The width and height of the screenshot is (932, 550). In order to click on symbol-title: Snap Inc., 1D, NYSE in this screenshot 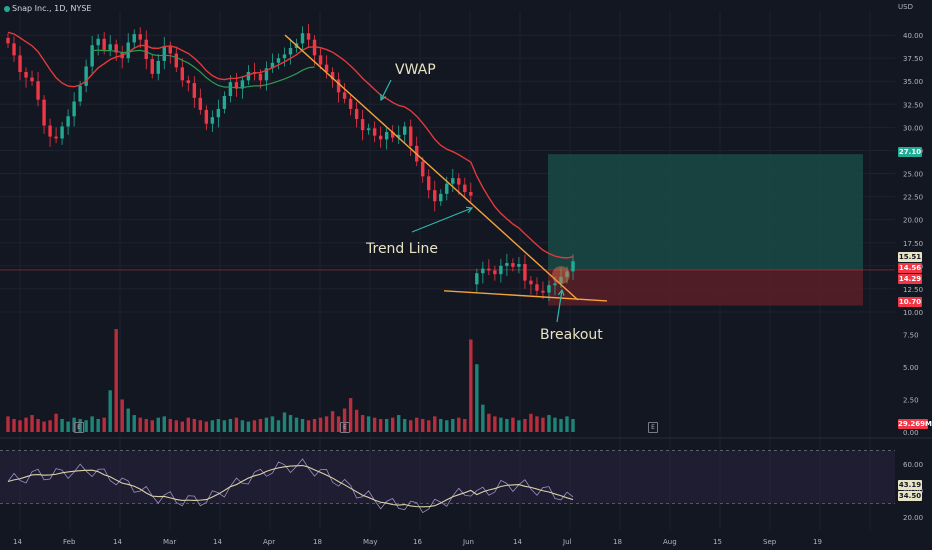, I will do `click(52, 8)`.